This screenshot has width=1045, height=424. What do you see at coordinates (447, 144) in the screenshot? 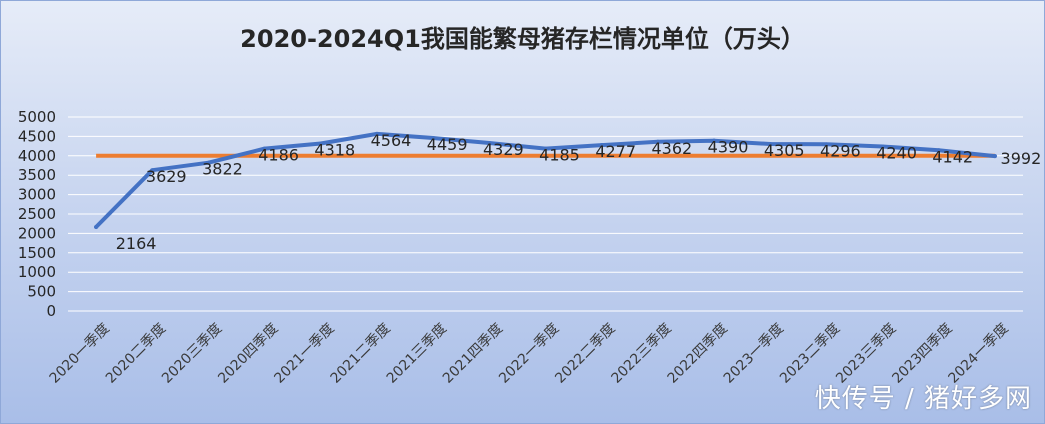
I see `data-label: 4459` at bounding box center [447, 144].